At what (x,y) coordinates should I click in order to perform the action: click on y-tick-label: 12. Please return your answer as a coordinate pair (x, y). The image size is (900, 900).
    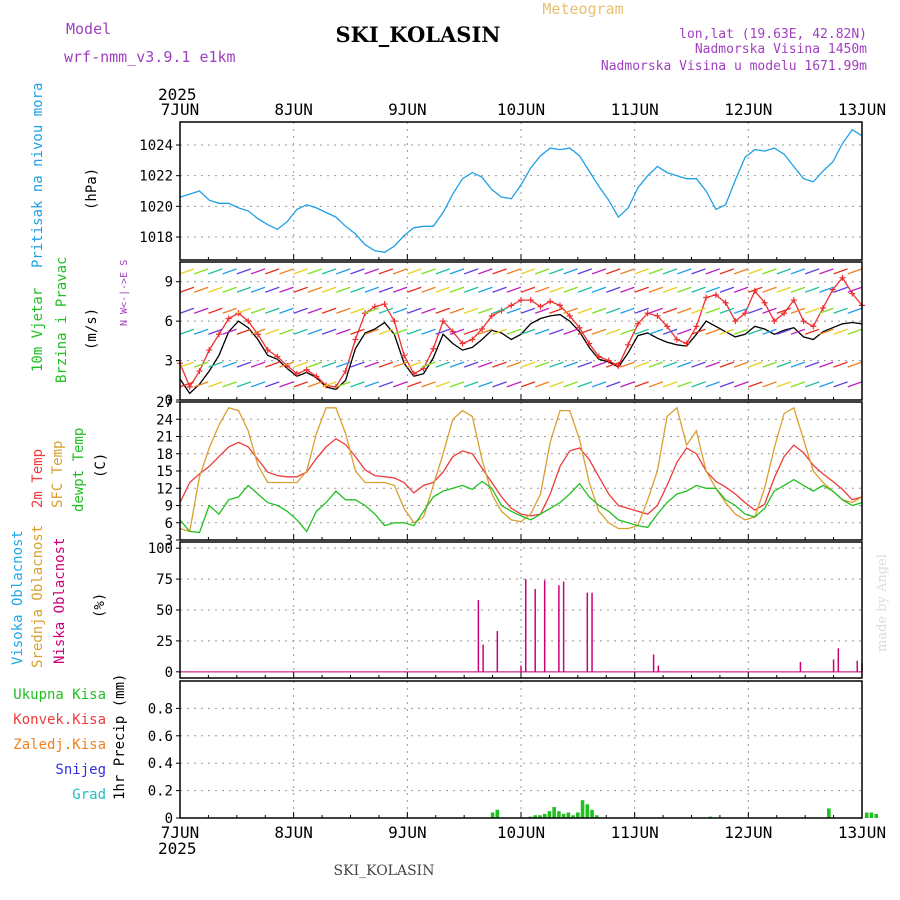
    Looking at the image, I should click on (164, 489).